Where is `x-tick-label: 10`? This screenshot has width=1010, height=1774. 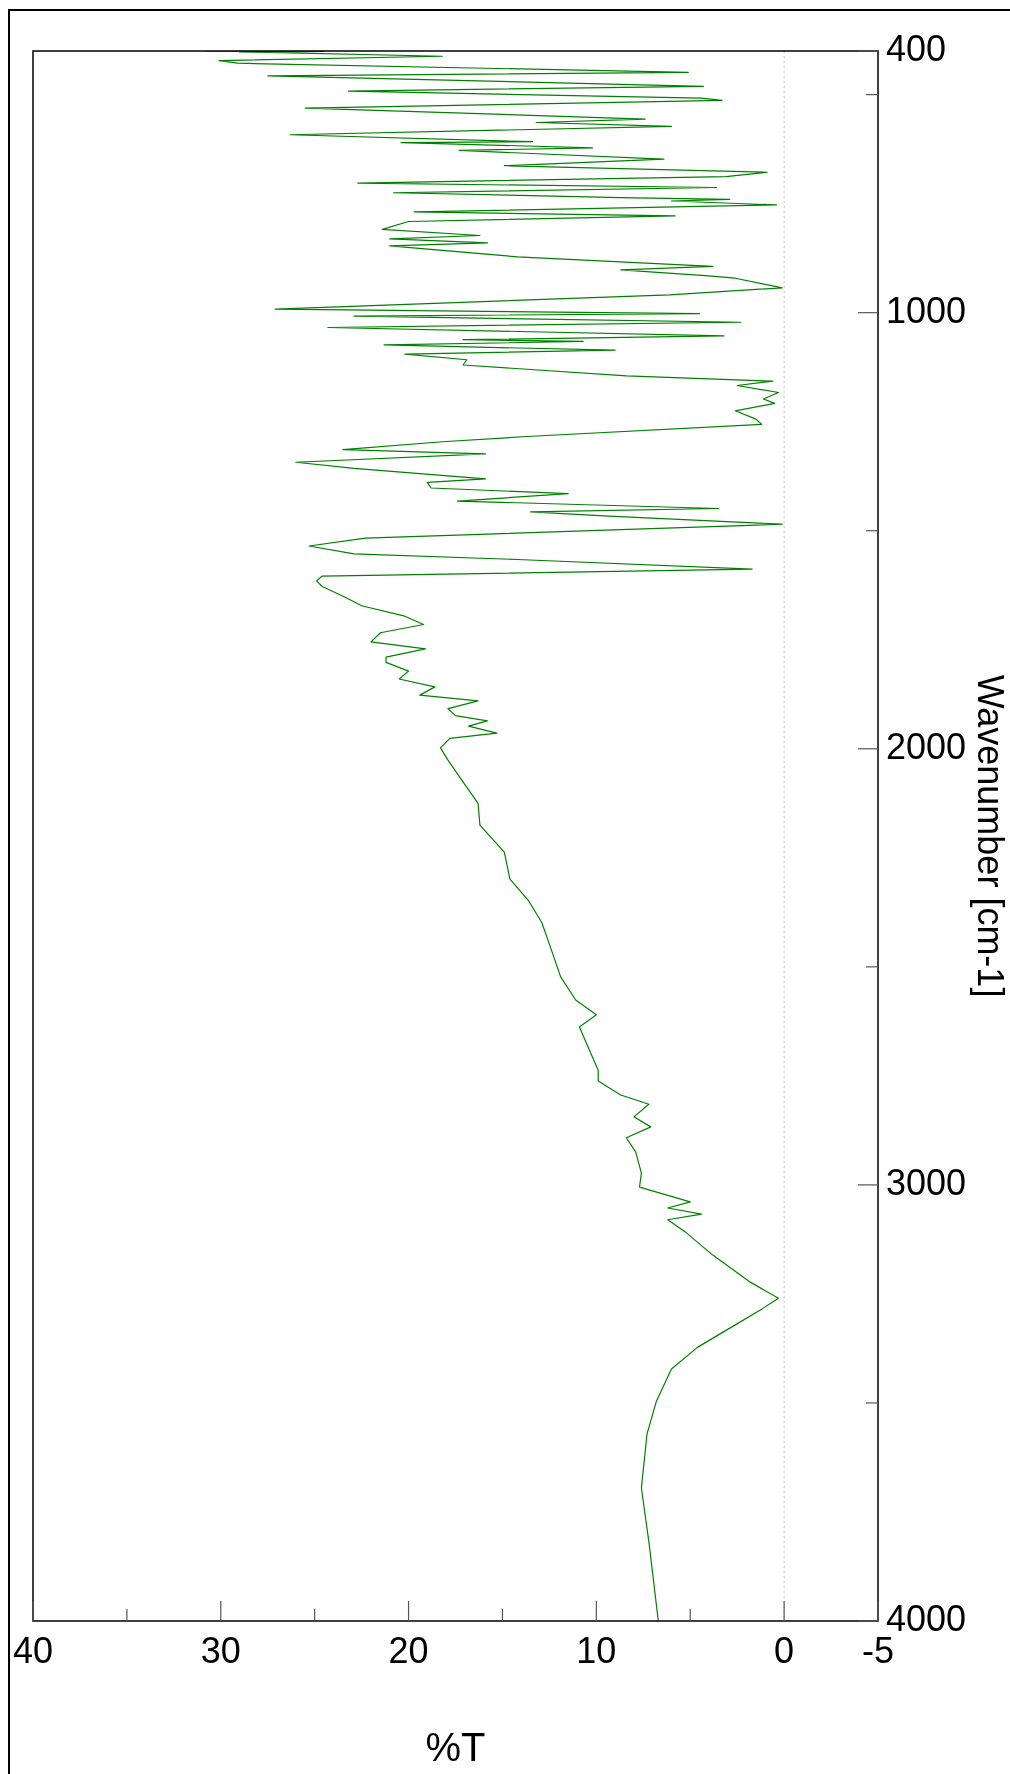
x-tick-label: 10 is located at coordinates (596, 1650).